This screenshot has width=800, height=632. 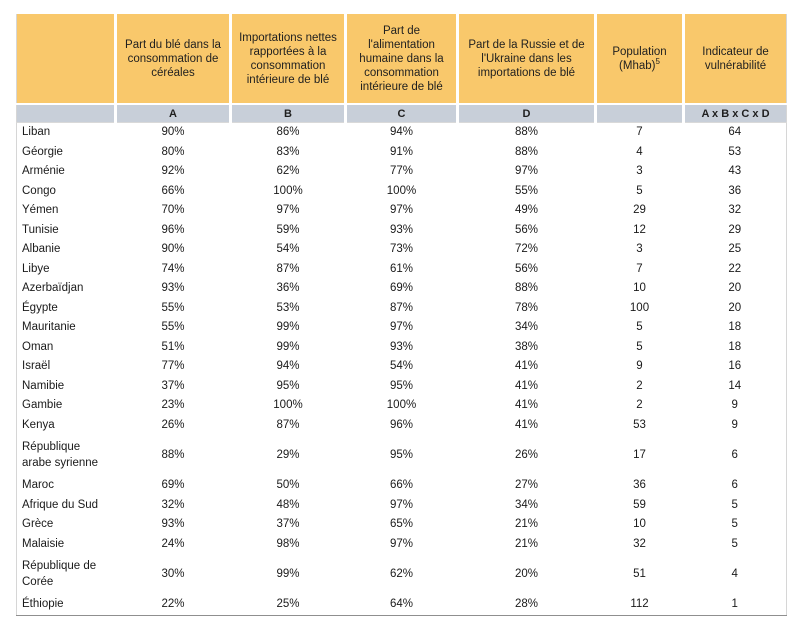 What do you see at coordinates (288, 504) in the screenshot?
I see `value-cell: 48%` at bounding box center [288, 504].